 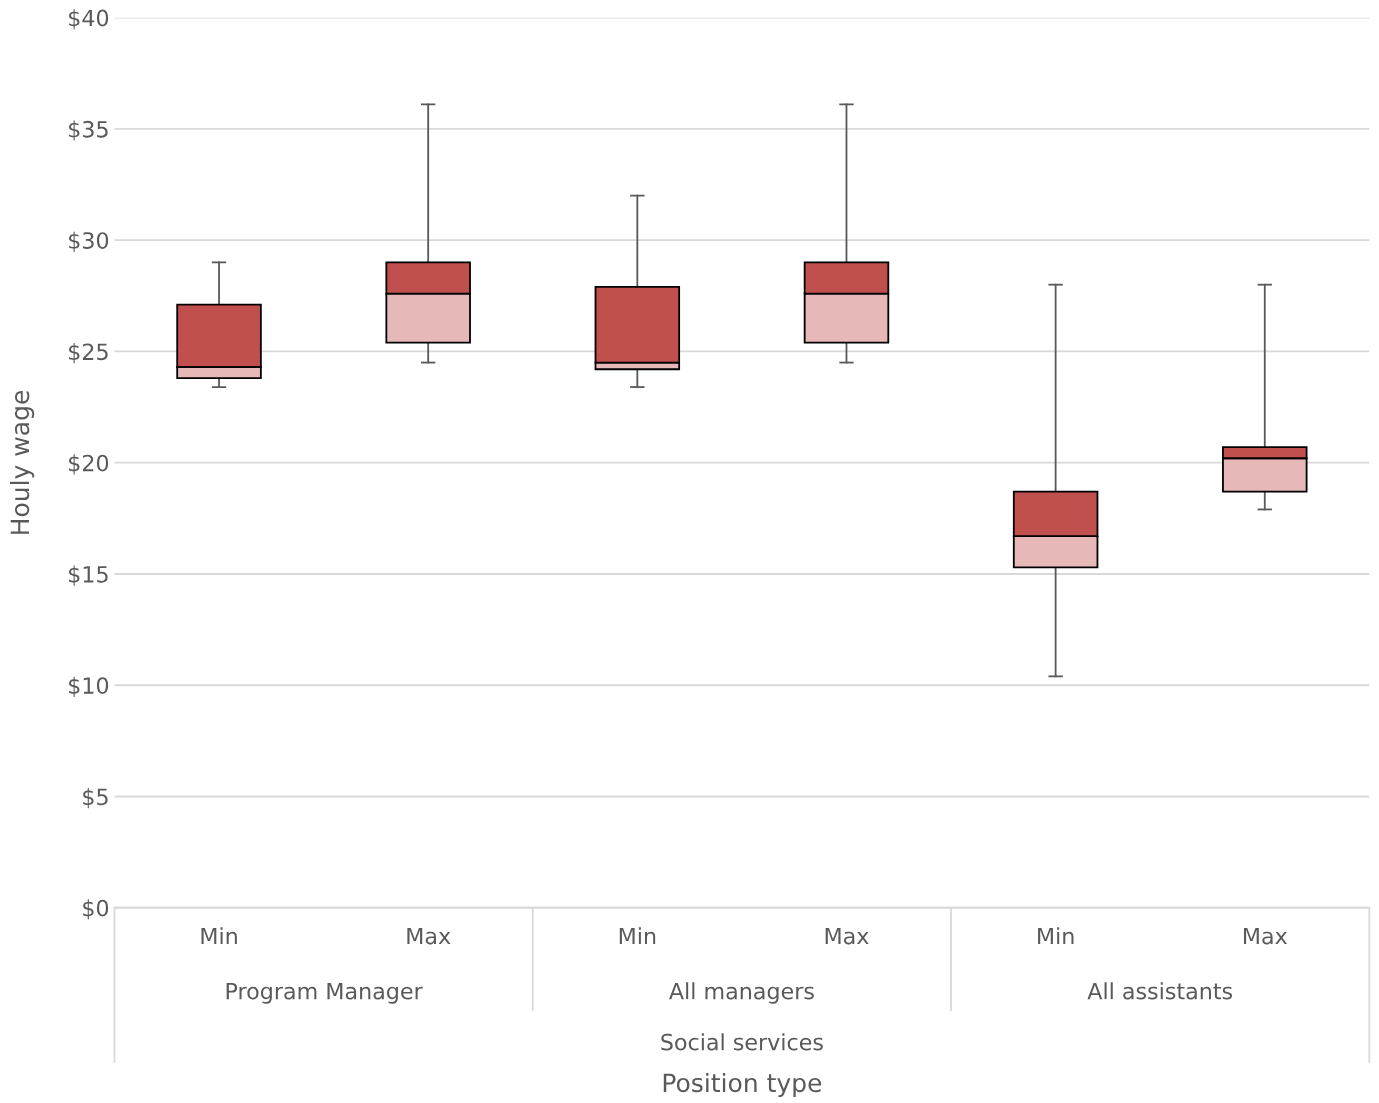 I want to click on y-tick-label: $15, so click(x=88, y=575).